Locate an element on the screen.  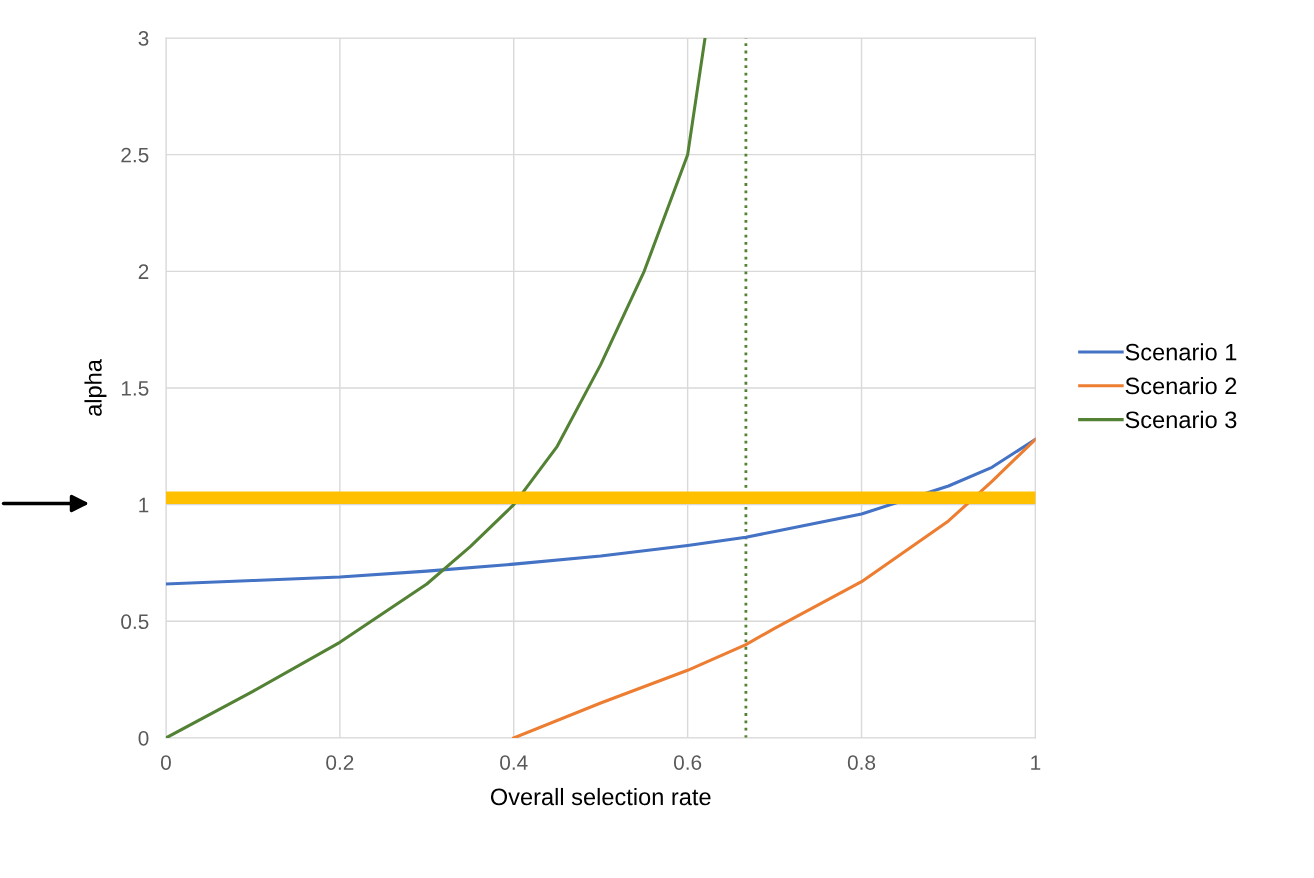
y-tick-label: 1 is located at coordinates (144, 505).